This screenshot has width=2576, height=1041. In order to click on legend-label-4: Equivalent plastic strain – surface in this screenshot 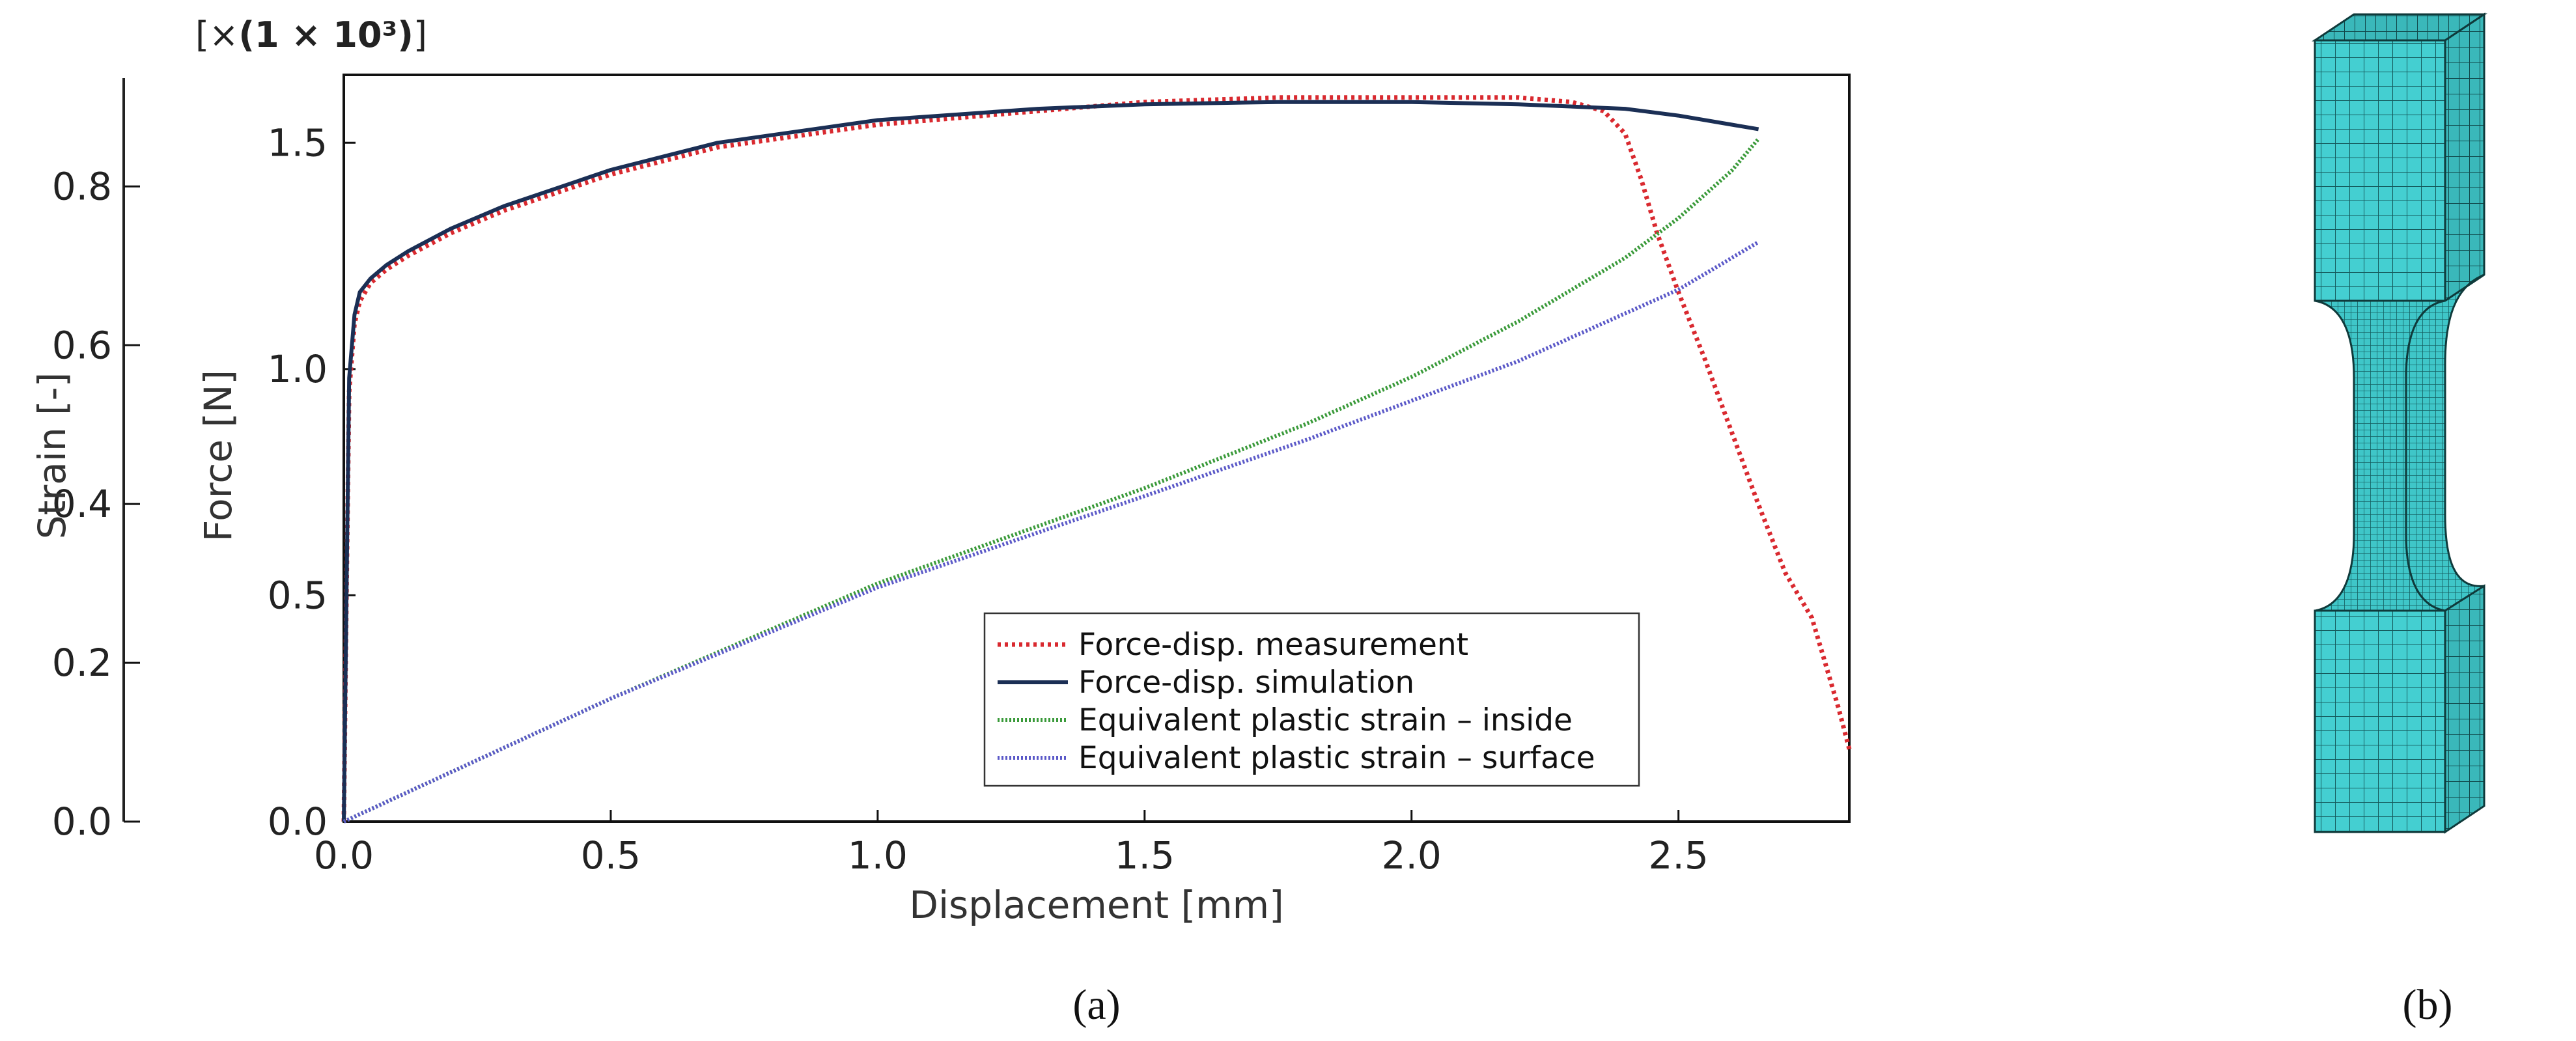, I will do `click(1337, 758)`.